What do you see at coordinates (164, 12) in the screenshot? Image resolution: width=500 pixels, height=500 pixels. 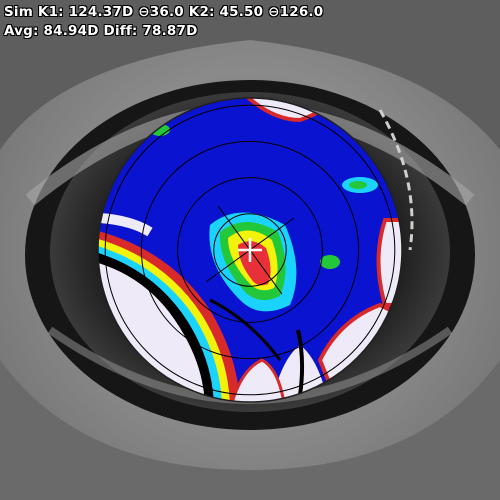 I see `sim-k-readout: Sim K1: 124.37D ⊖36.0 K2: 45.50 ⊖126.0` at bounding box center [164, 12].